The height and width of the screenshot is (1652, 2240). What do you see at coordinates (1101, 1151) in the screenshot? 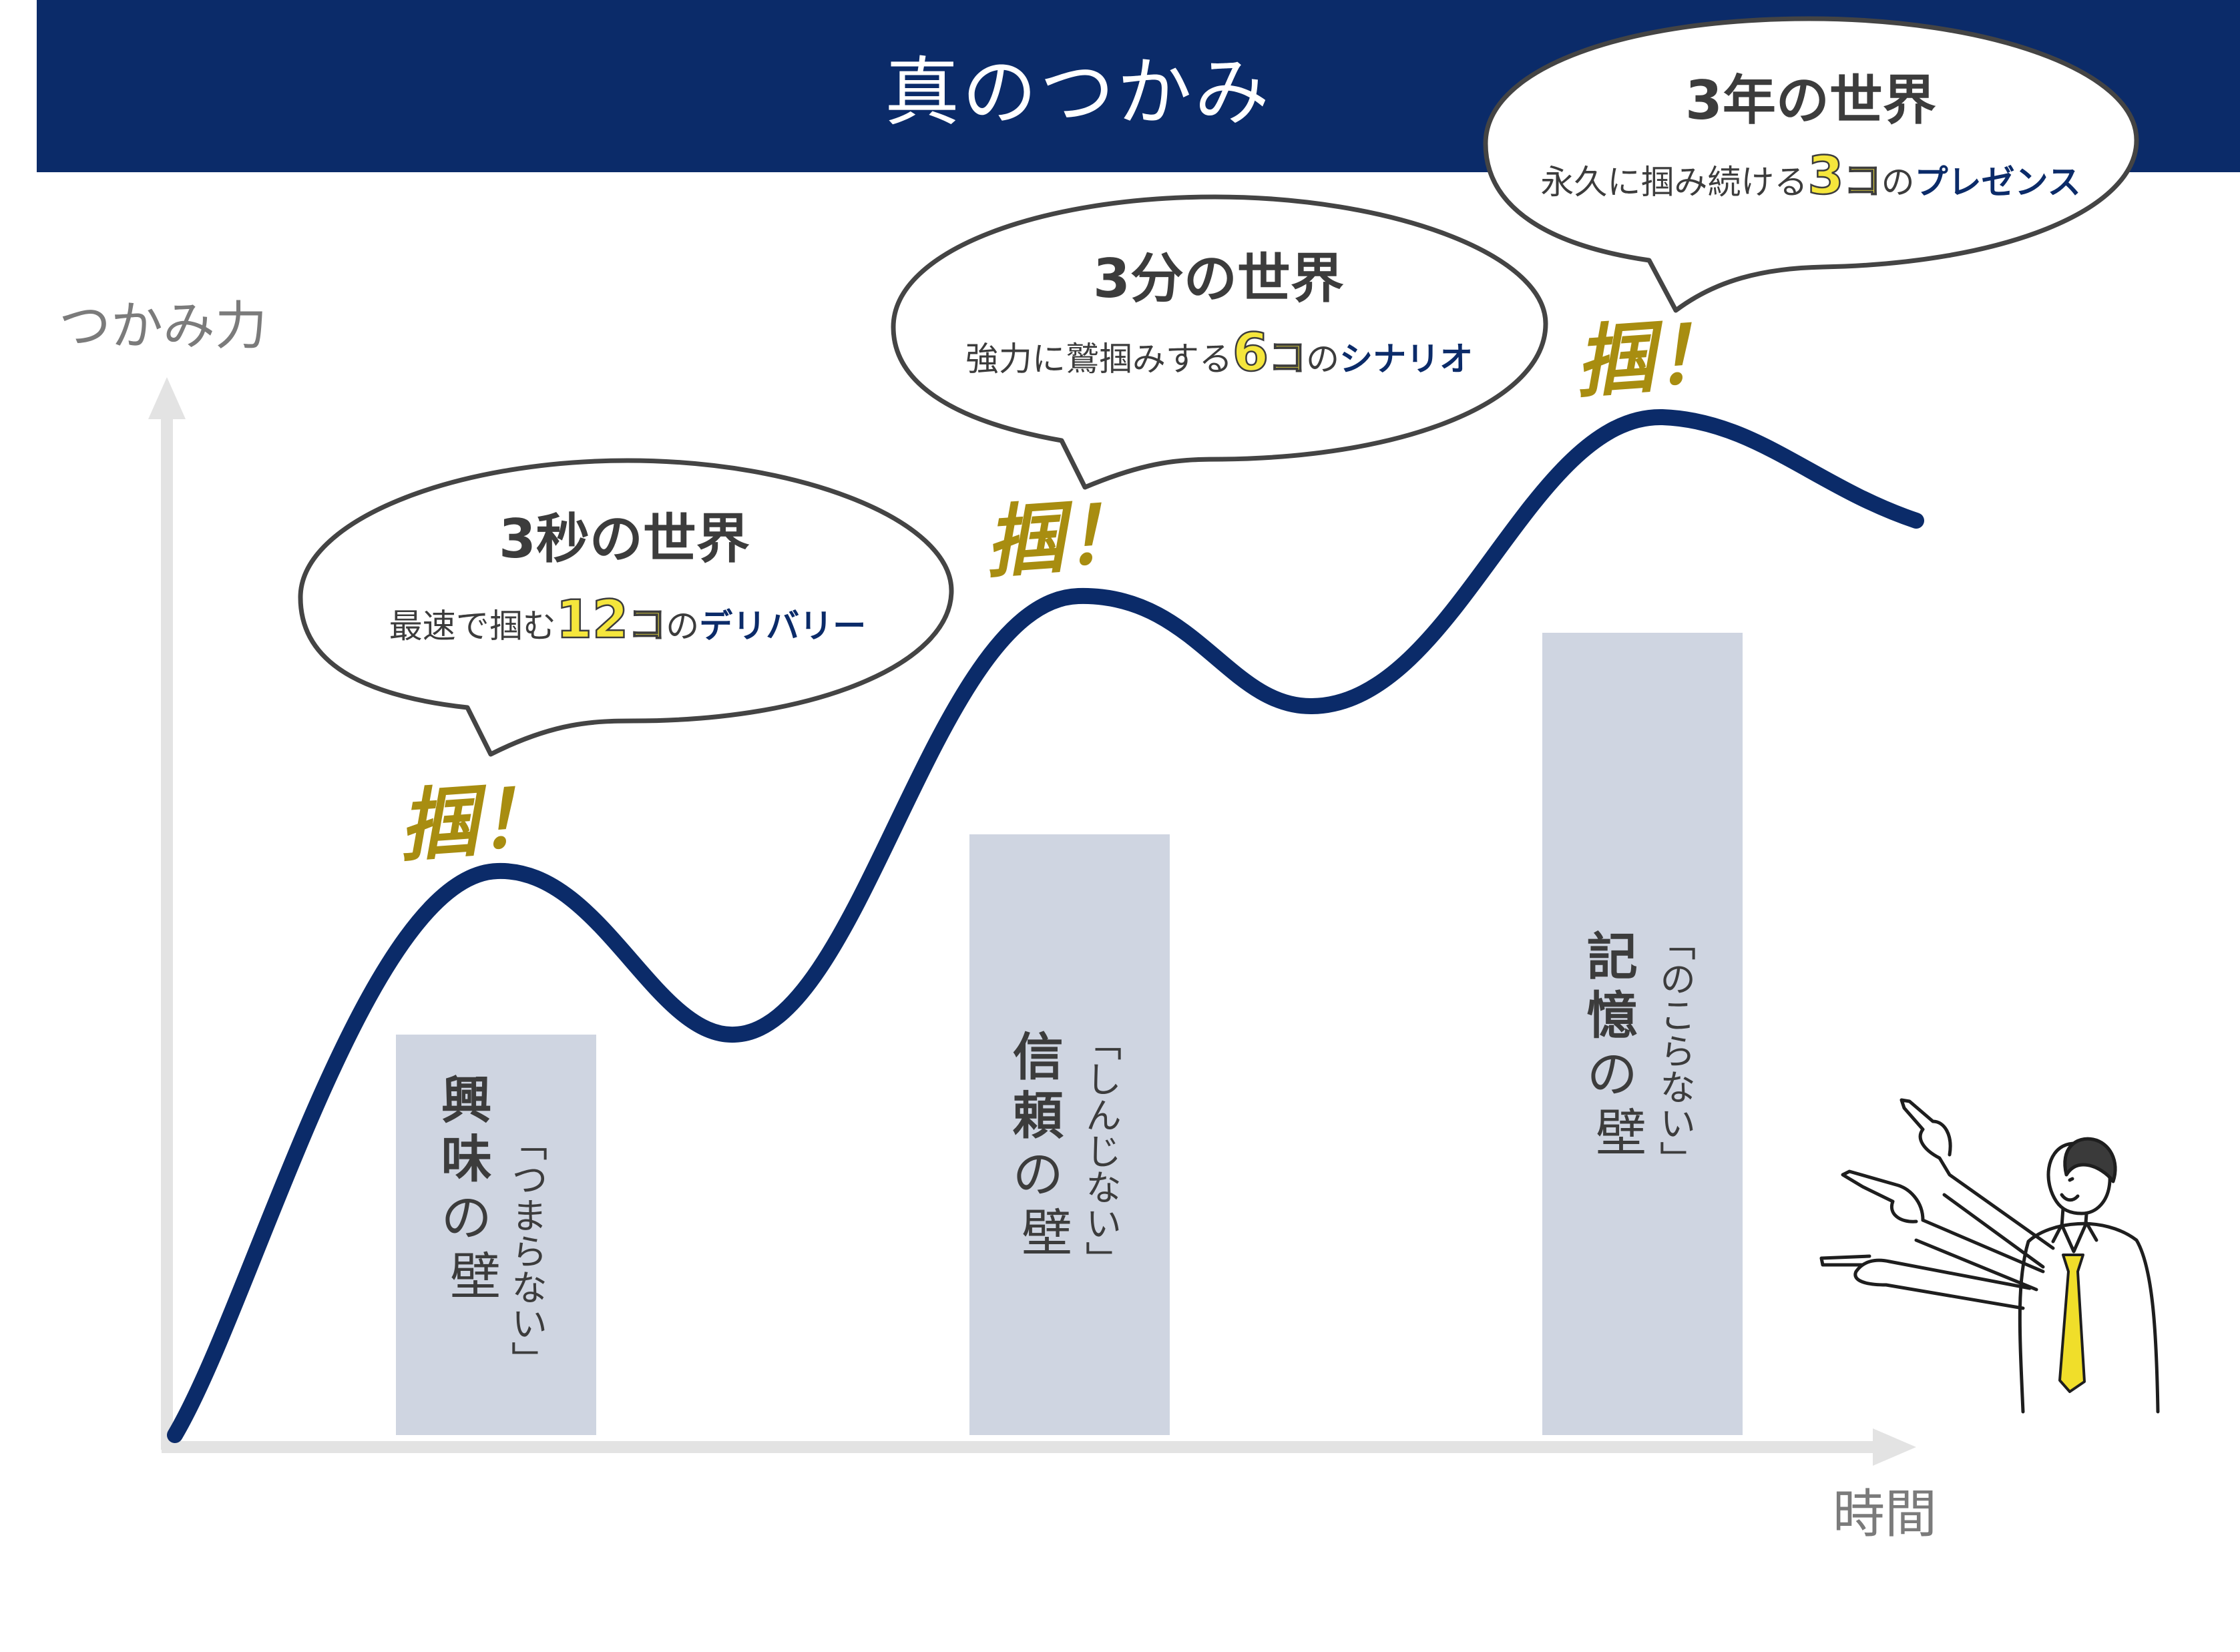
I see `wall-2-quote: 「しんじない」` at bounding box center [1101, 1151].